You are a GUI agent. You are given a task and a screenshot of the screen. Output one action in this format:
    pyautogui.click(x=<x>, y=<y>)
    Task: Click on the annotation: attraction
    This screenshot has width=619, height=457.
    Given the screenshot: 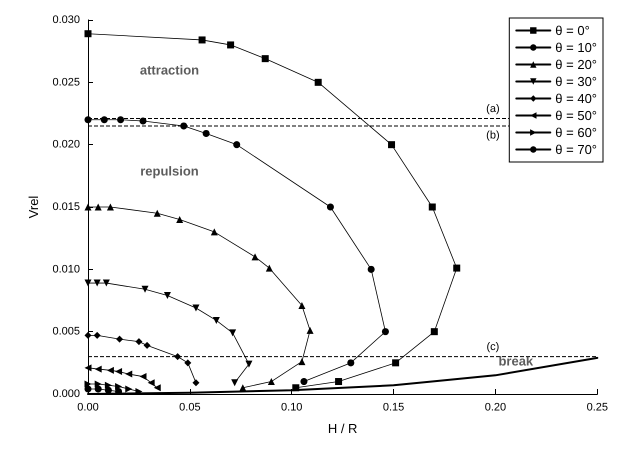 What is the action you would take?
    pyautogui.click(x=170, y=70)
    